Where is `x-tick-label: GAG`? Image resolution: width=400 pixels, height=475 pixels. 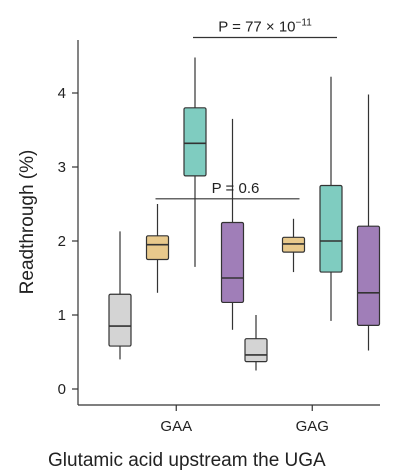 x-tick-label: GAG is located at coordinates (312, 426).